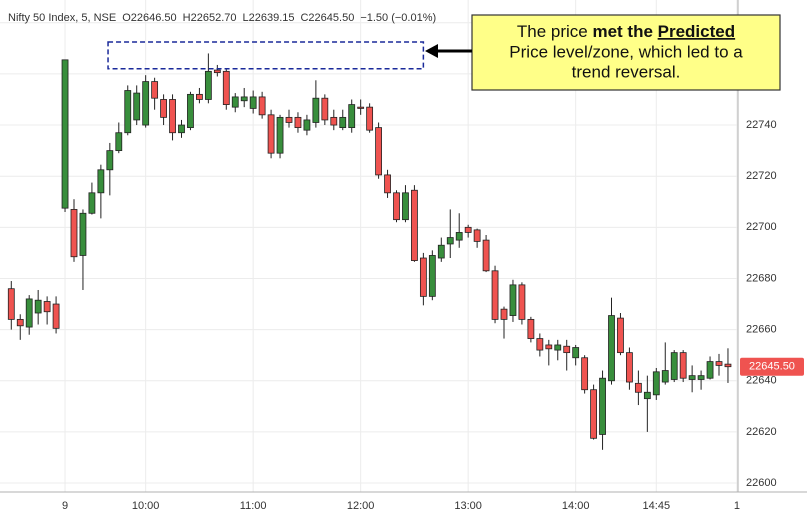 This screenshot has height=522, width=807. I want to click on annotation-line: The price met the Predicted, so click(626, 31).